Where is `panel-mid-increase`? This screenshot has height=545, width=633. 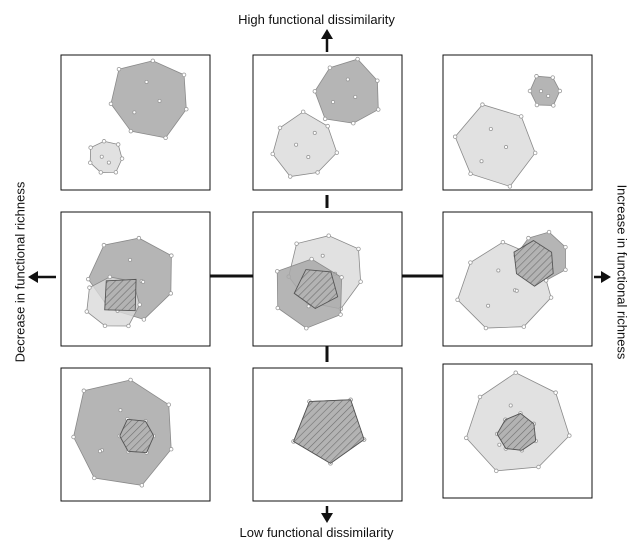
panel-mid-increase is located at coordinates (517, 279).